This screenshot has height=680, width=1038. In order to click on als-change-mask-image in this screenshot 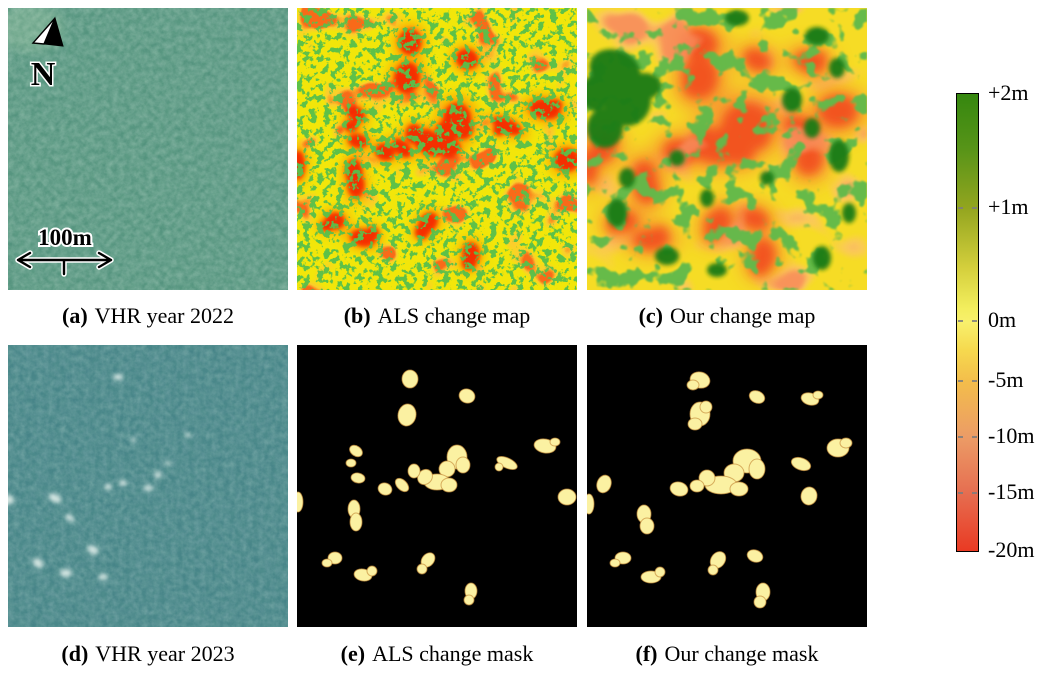, I will do `click(437, 486)`.